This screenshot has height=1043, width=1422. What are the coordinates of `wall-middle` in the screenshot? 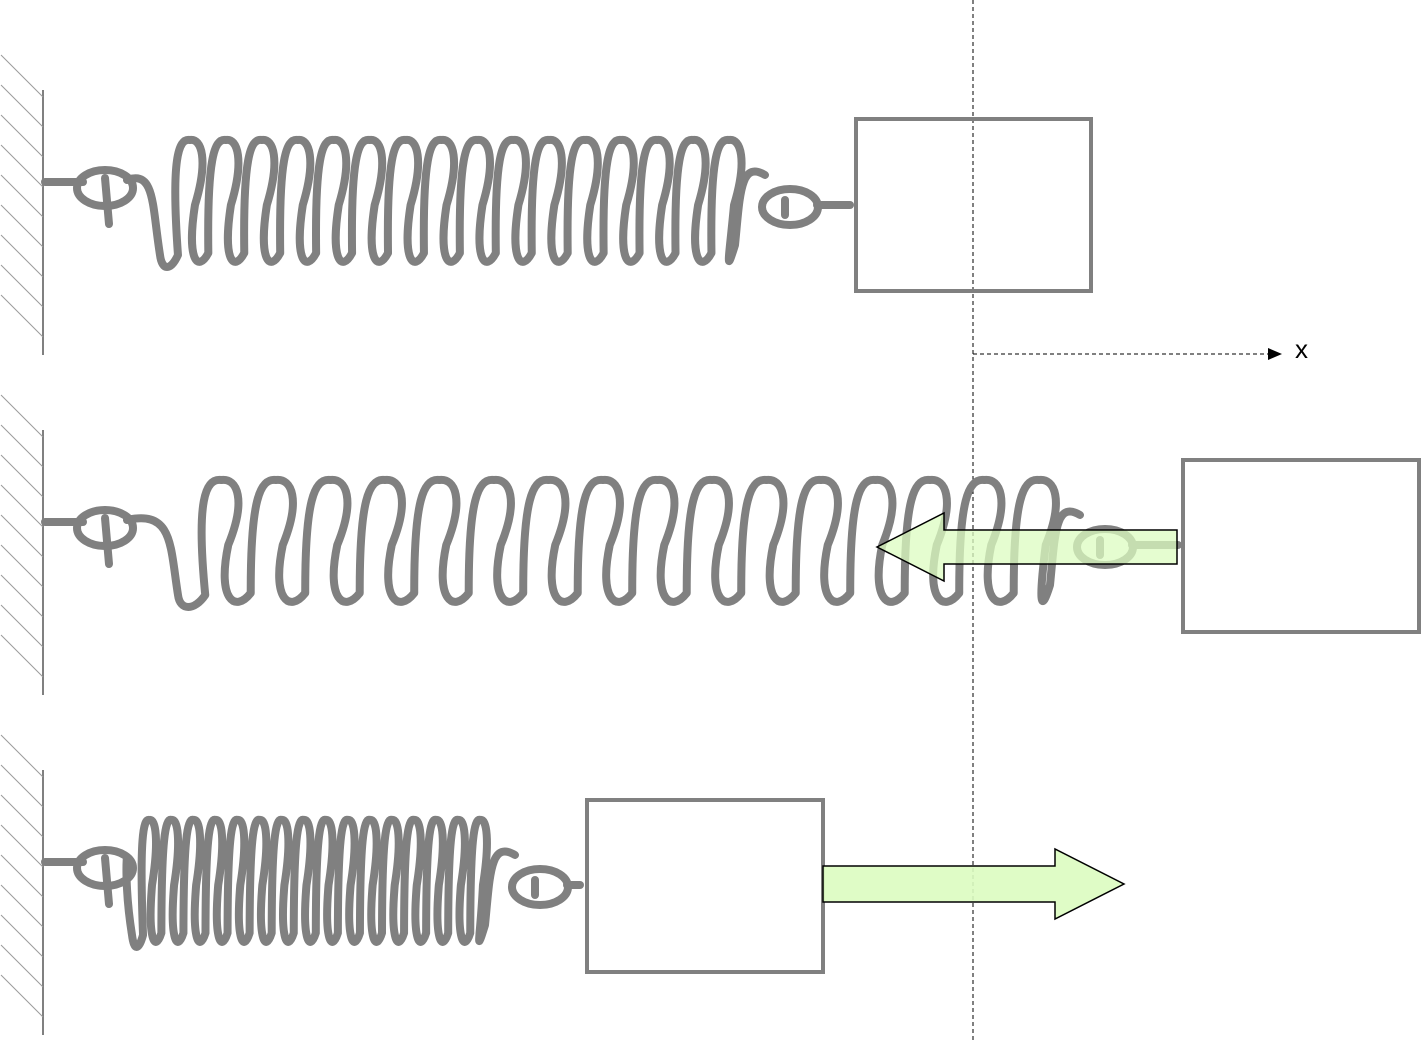 It's located at (22, 544).